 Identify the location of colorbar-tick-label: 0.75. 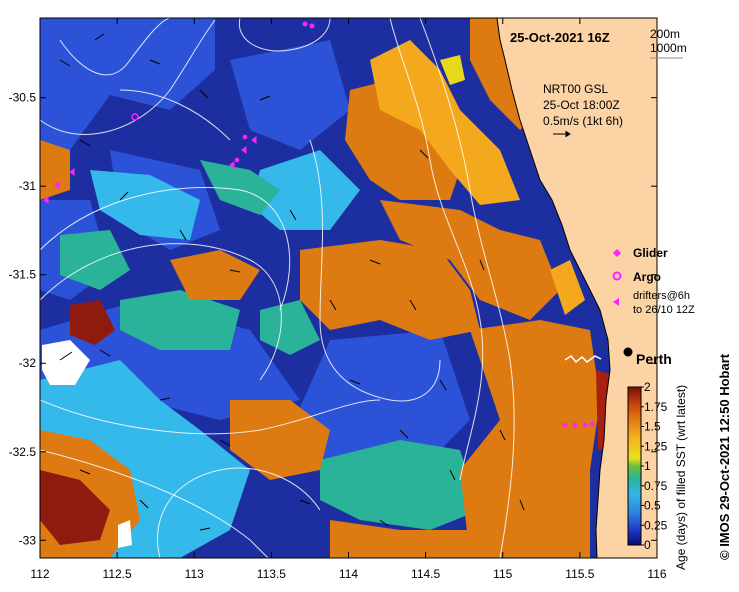
(656, 486).